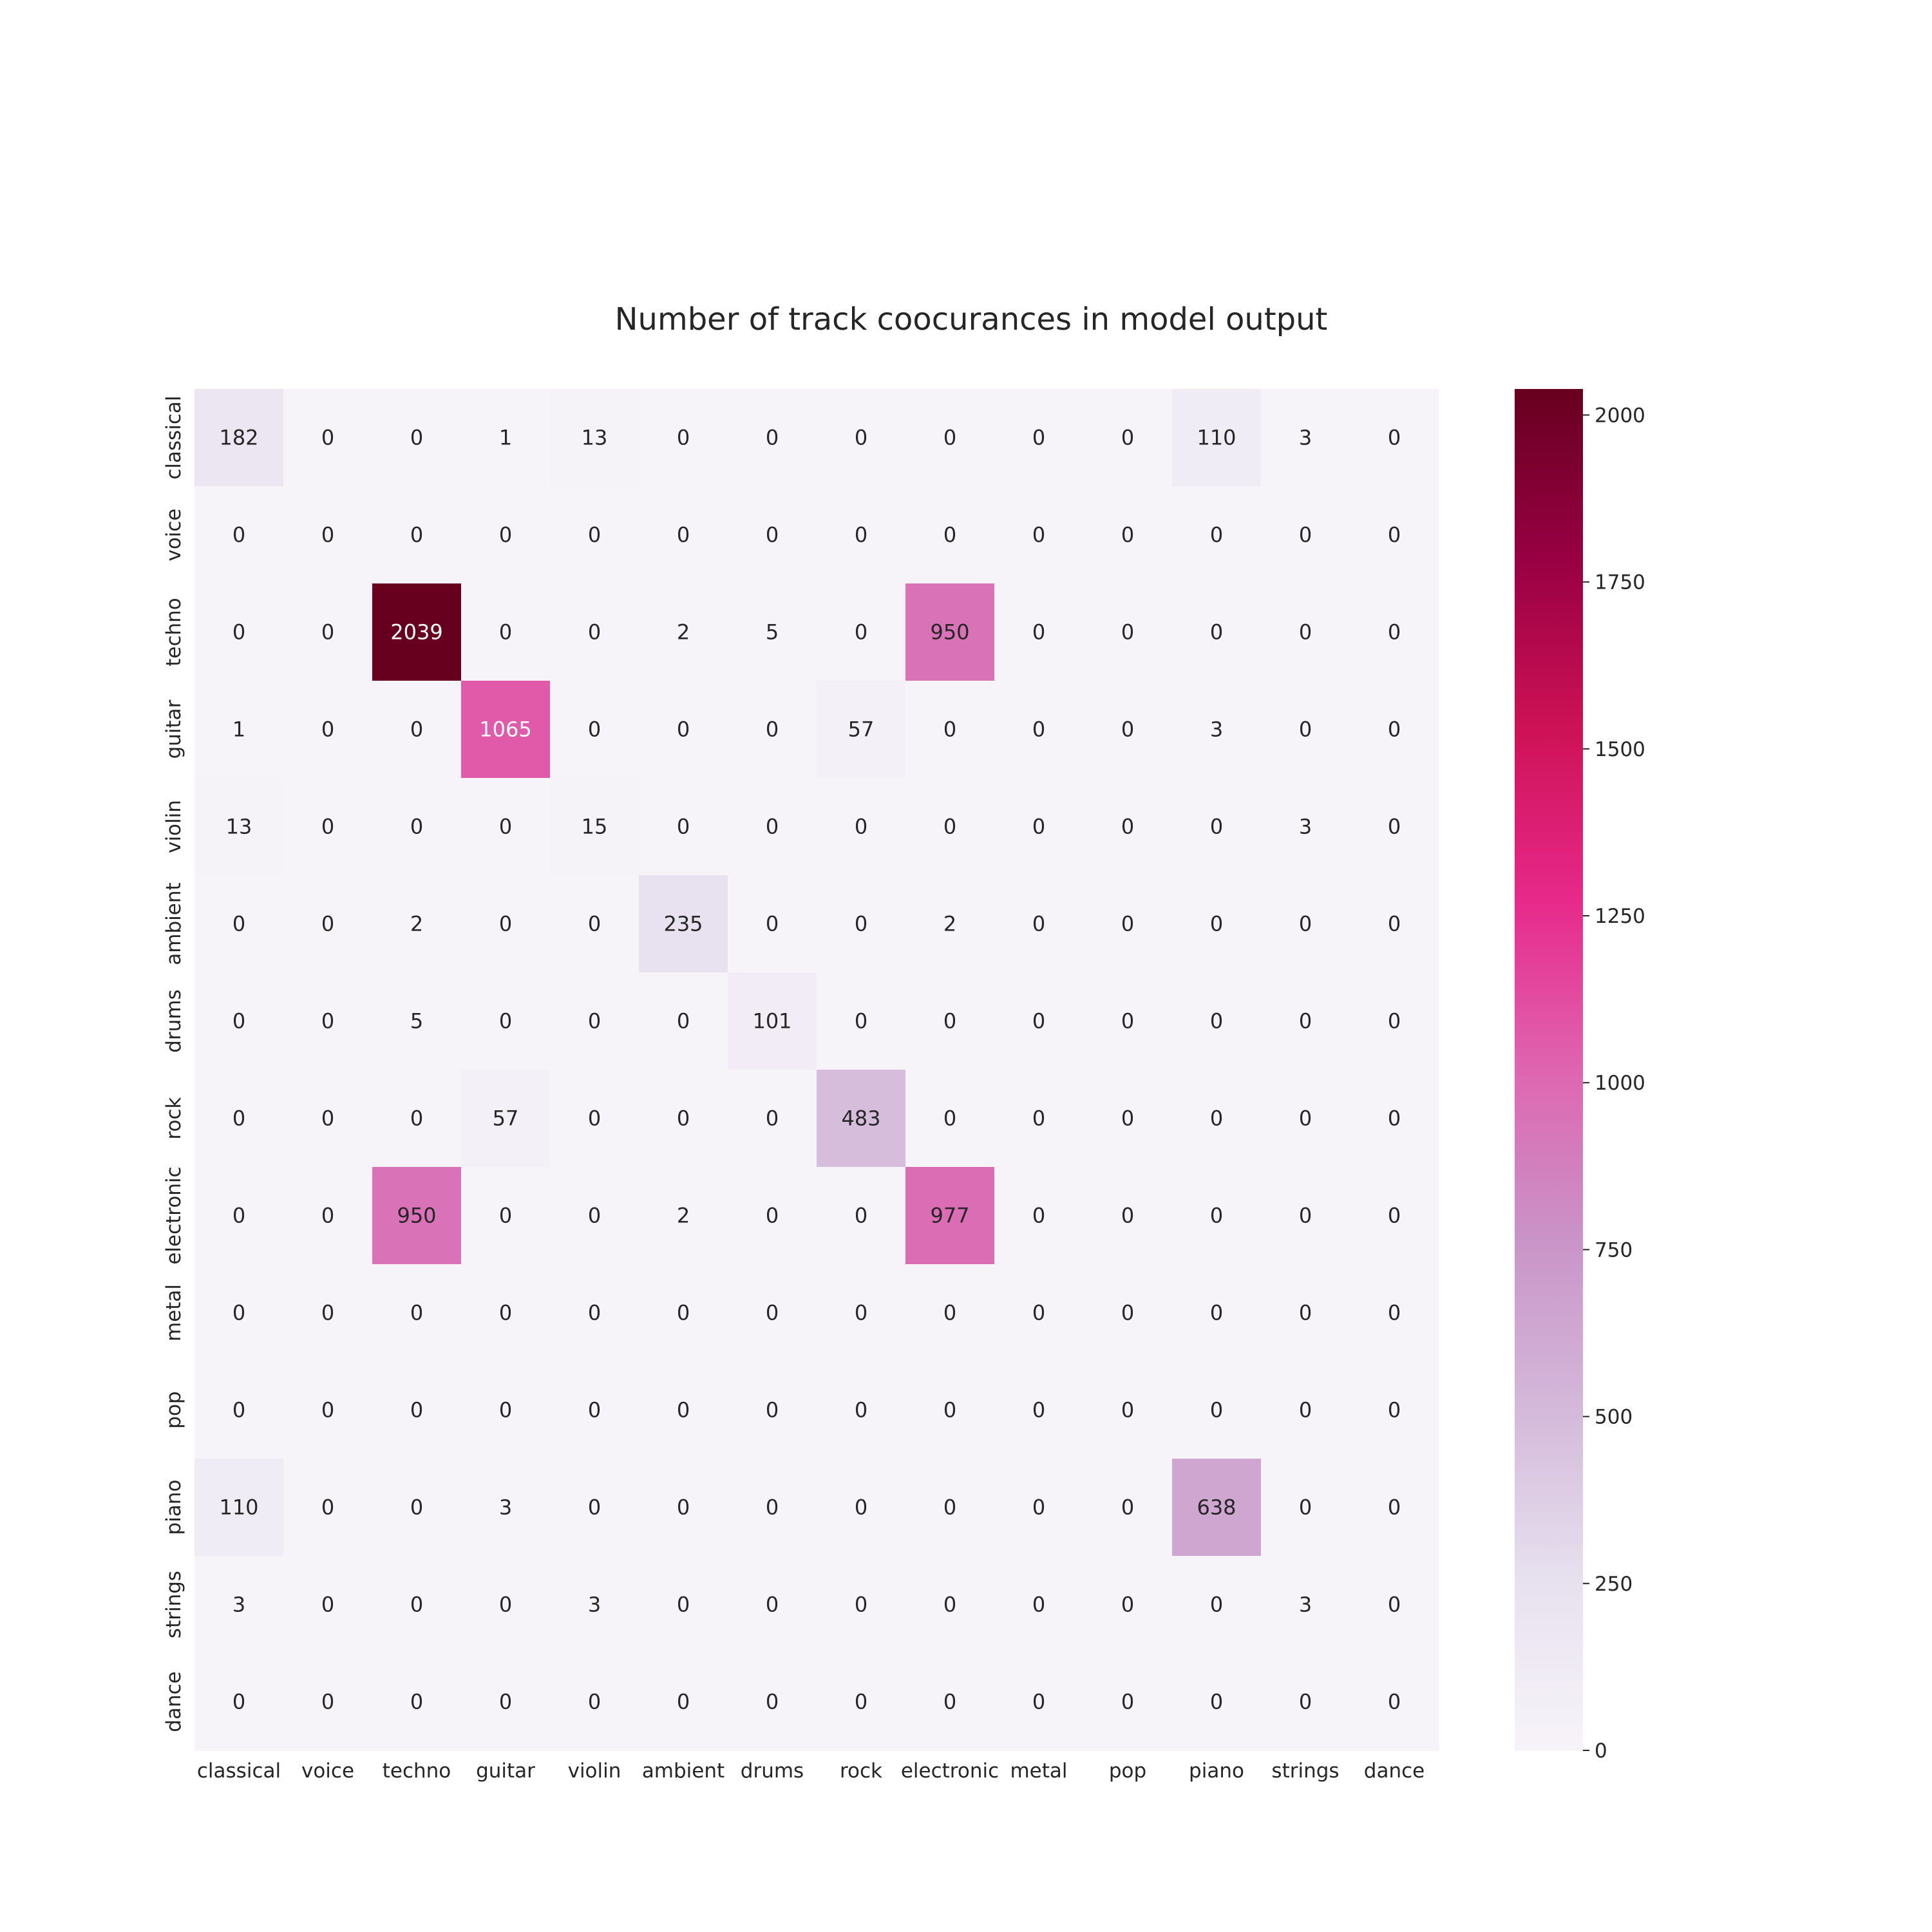 Image resolution: width=1932 pixels, height=1932 pixels. I want to click on y-tick-label: violin, so click(174, 826).